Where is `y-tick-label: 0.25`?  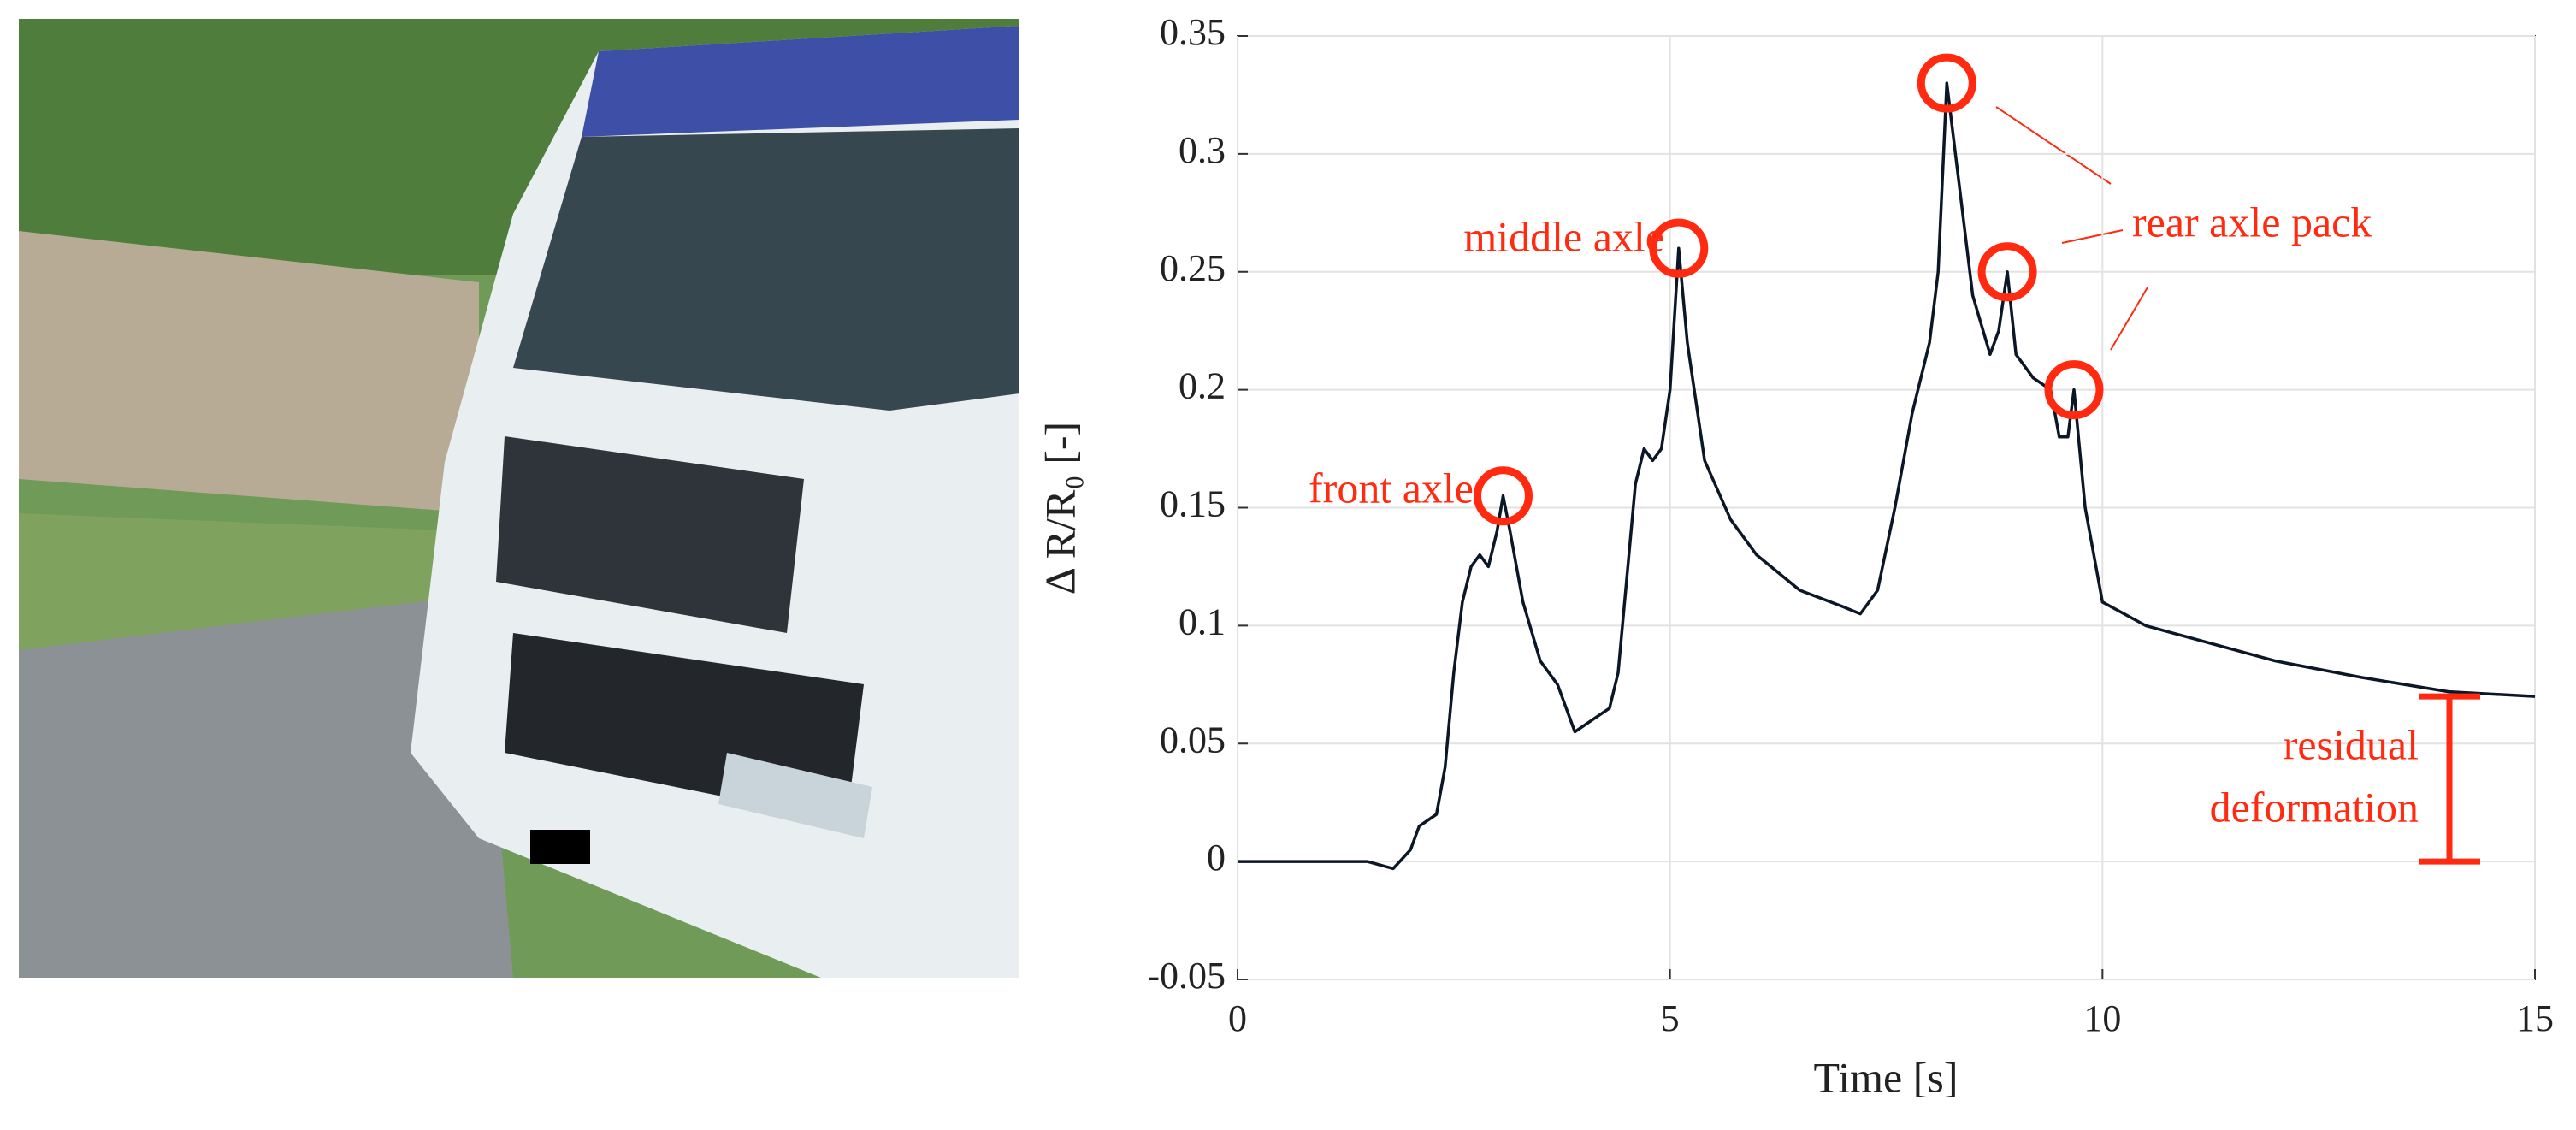
y-tick-label: 0.25 is located at coordinates (1193, 268).